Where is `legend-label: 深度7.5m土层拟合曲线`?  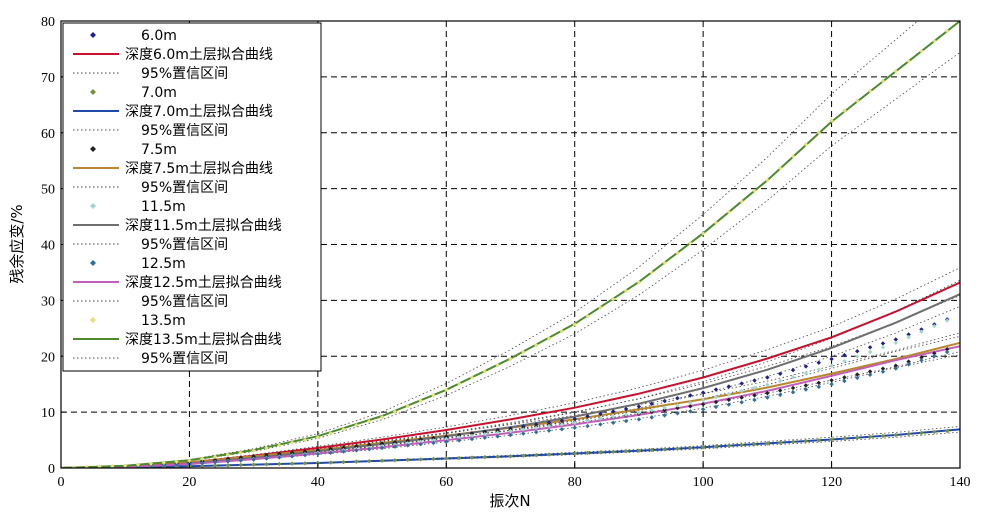
legend-label: 深度7.5m土层拟合曲线 is located at coordinates (199, 169).